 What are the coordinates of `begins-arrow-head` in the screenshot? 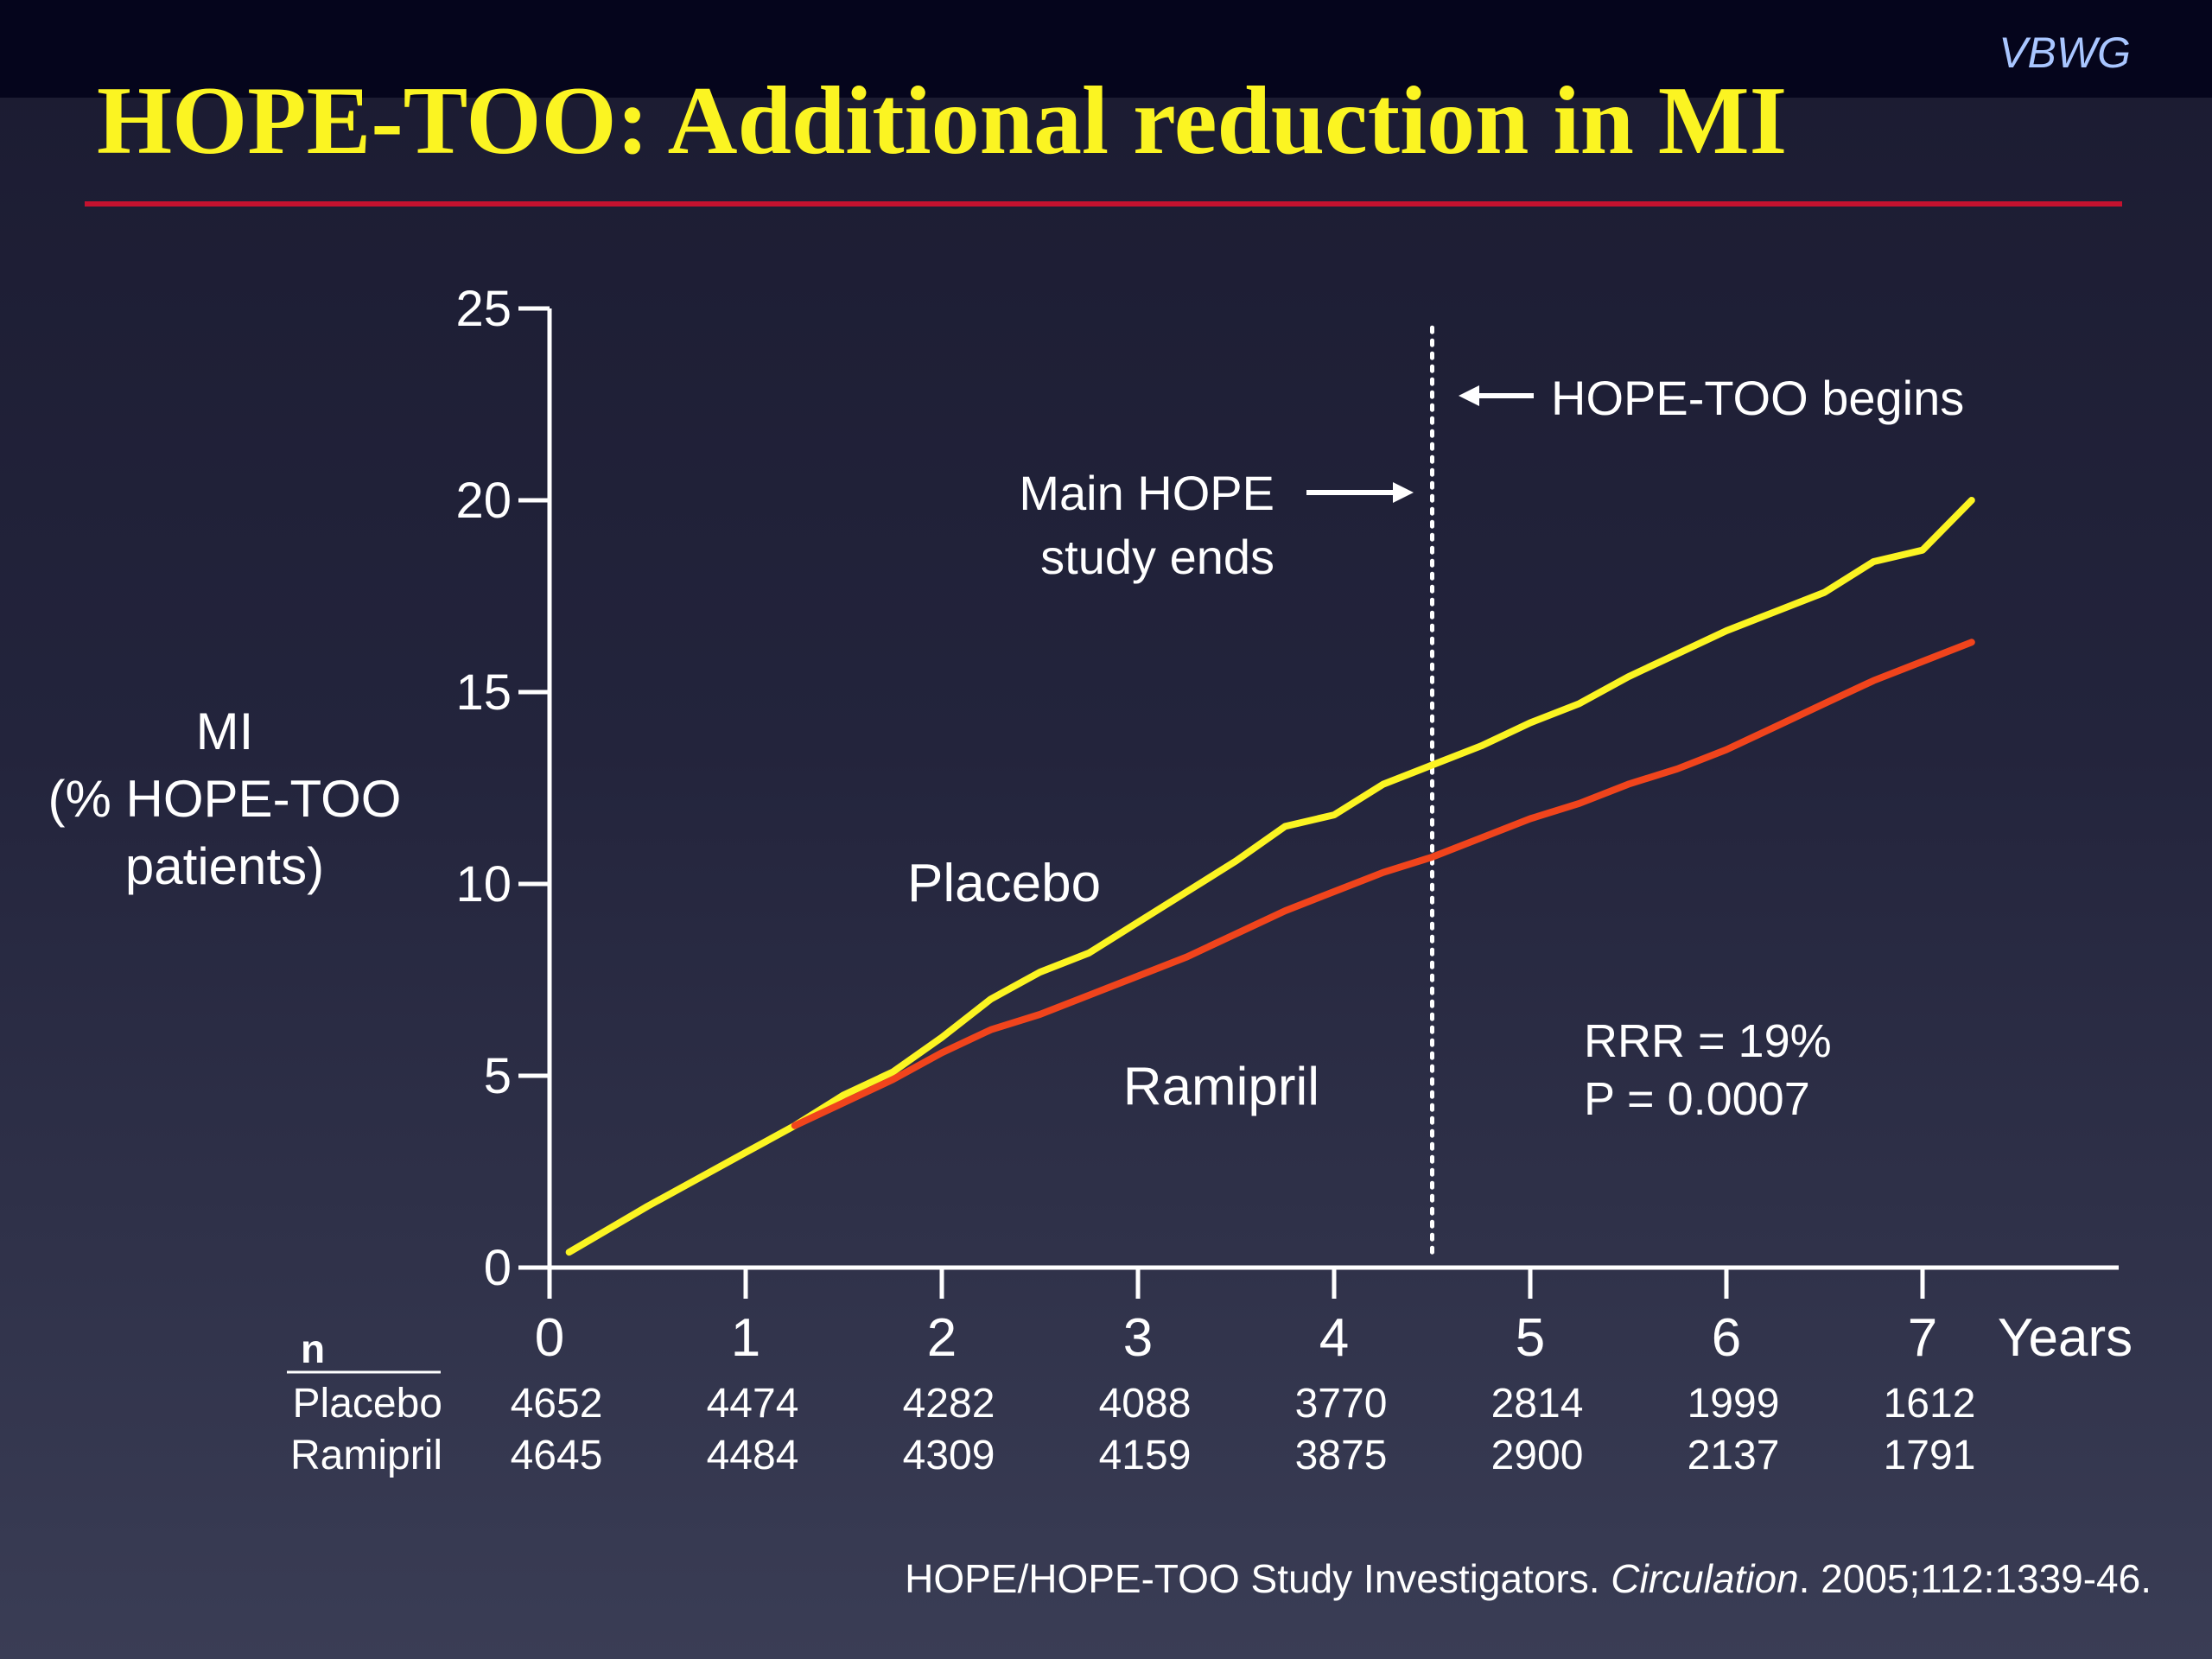 It's located at (1469, 395).